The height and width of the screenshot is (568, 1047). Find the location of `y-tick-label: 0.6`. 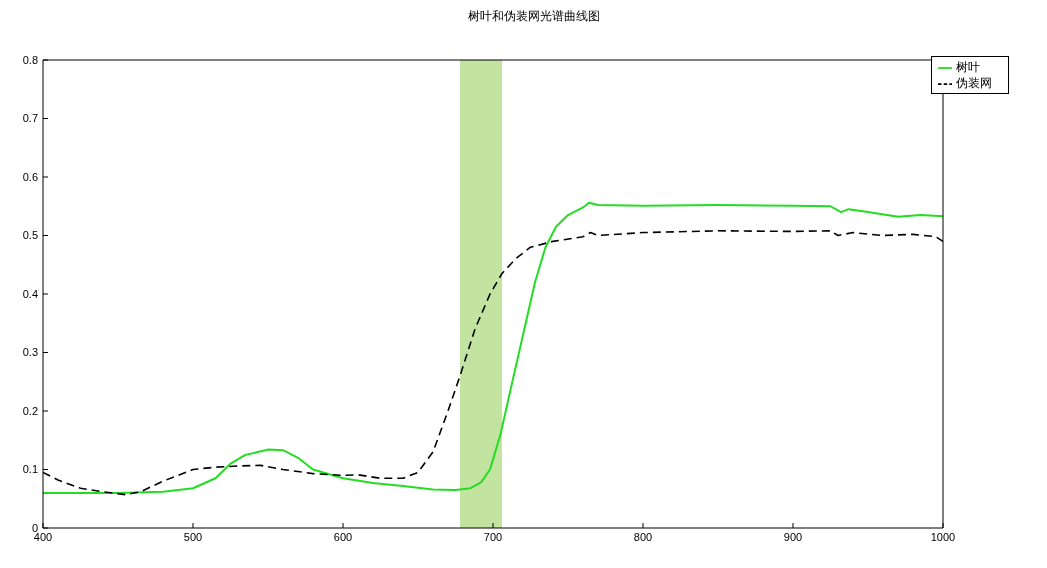

y-tick-label: 0.6 is located at coordinates (30, 176).